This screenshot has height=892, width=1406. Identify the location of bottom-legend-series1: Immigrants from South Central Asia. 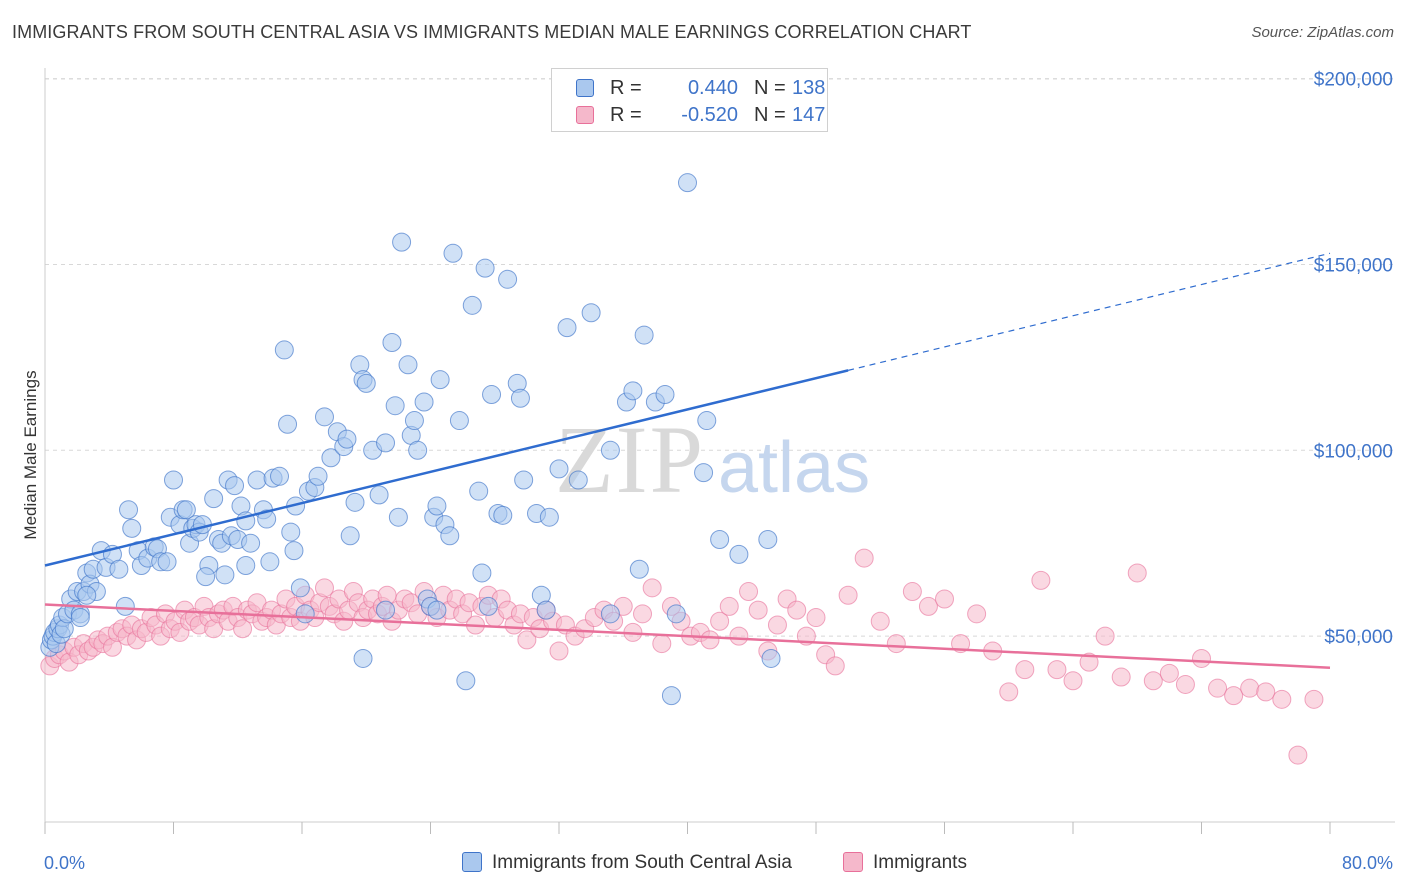
(627, 863).